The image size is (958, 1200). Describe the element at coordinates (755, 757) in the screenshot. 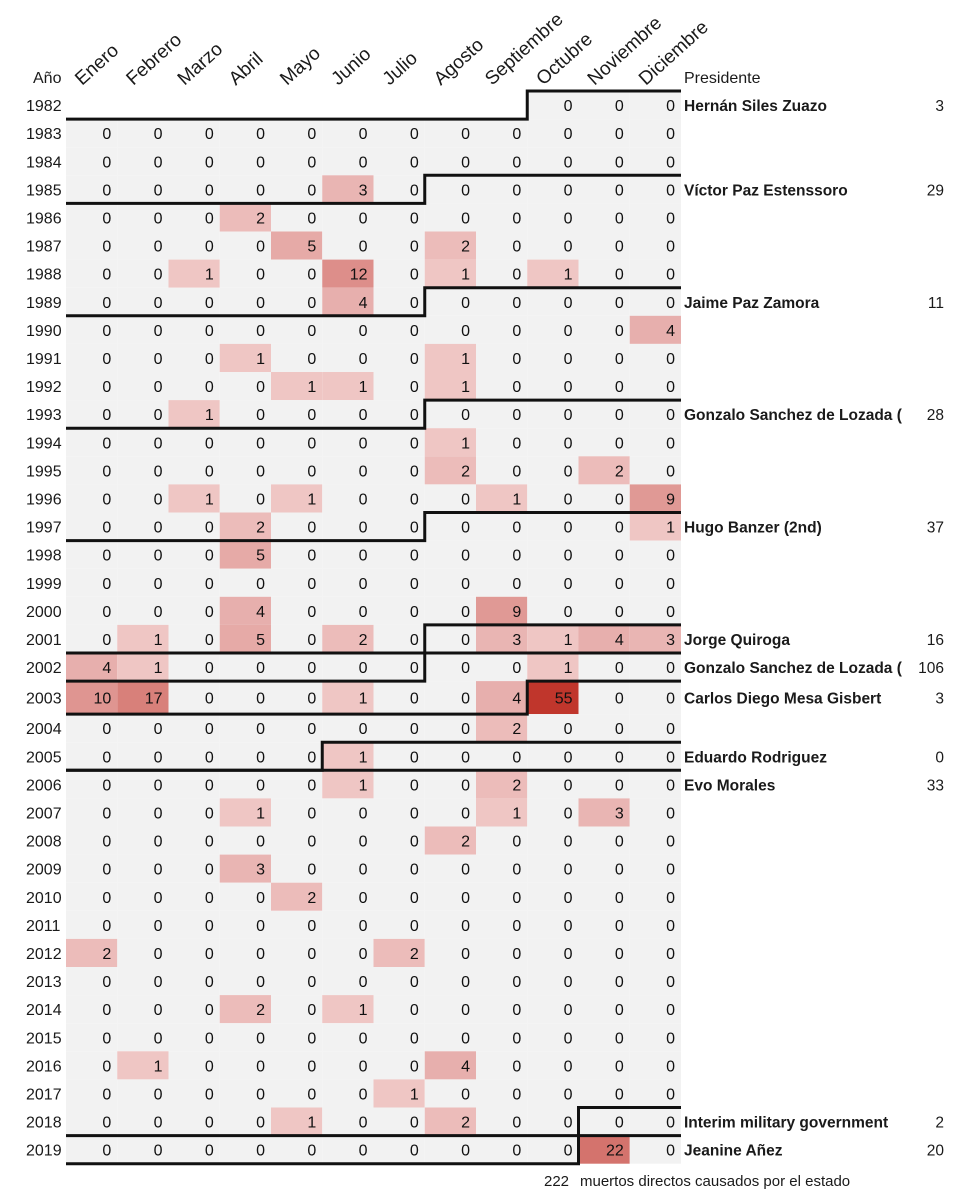

I see `president-name: Eduardo Rodriguez` at that location.